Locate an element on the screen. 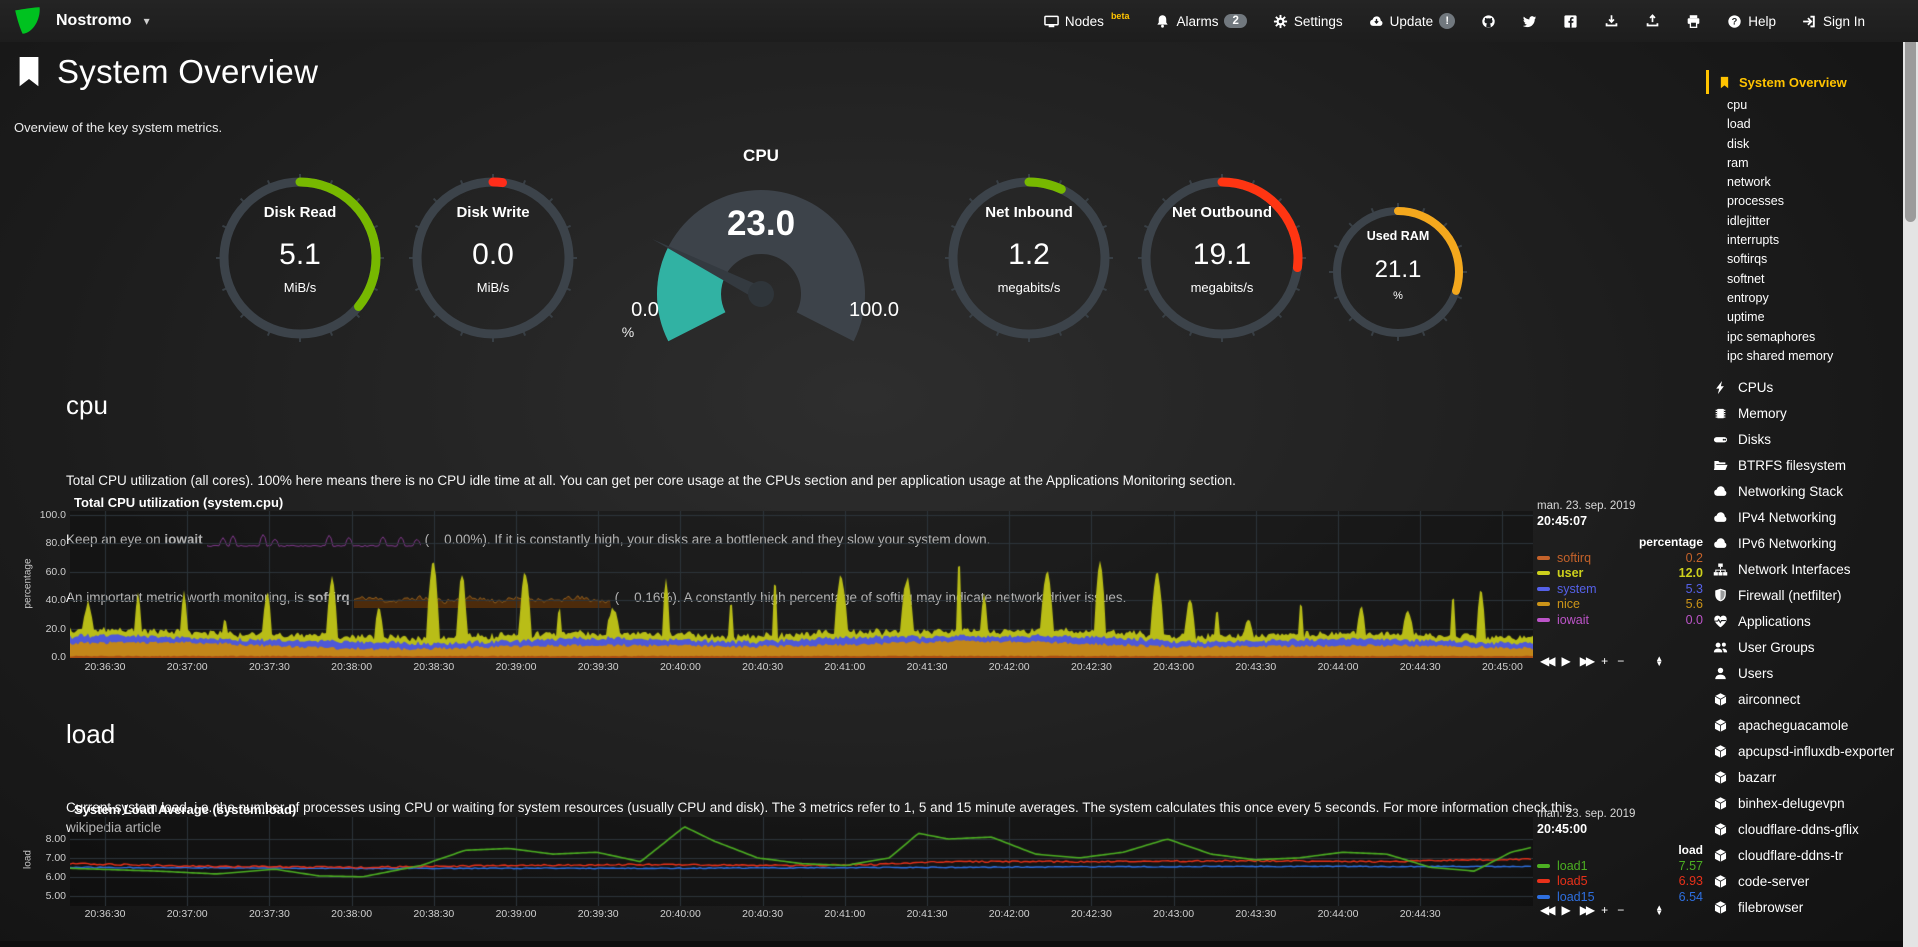  sidebar-item-cpus: CPUs is located at coordinates (1802, 387).